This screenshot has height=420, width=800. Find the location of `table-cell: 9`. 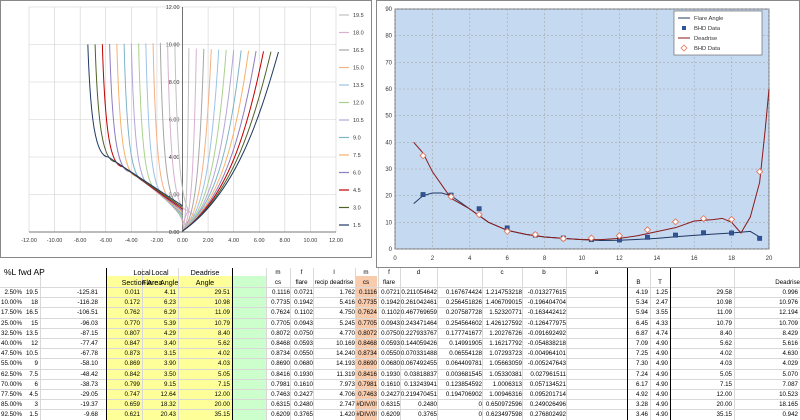

table-cell: 9 is located at coordinates (36, 364).